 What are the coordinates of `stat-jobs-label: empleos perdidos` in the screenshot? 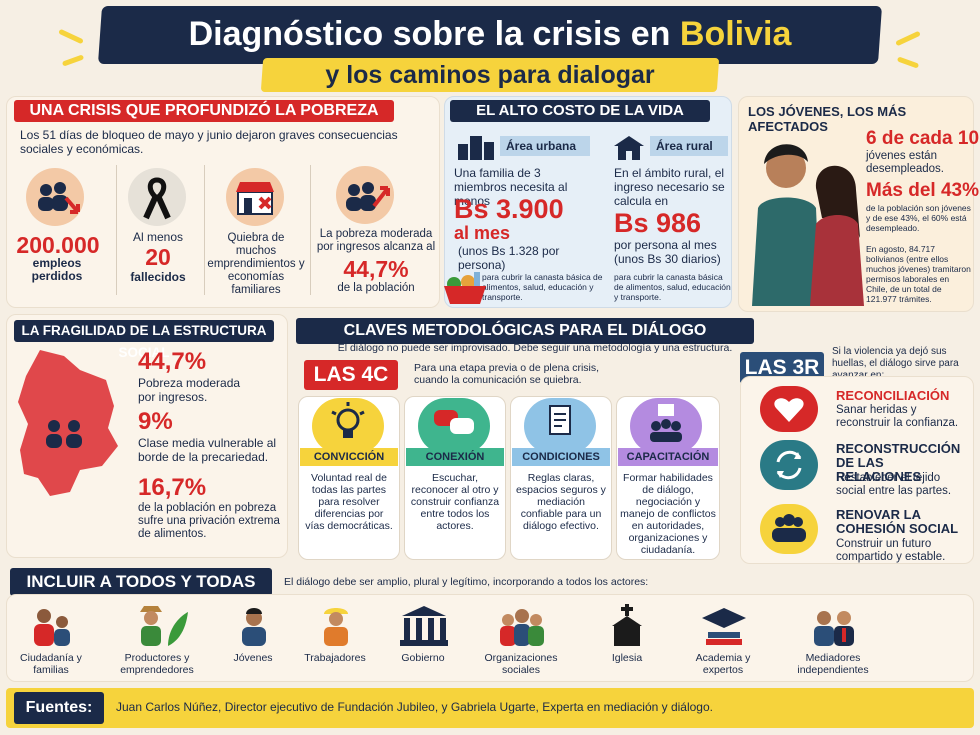 It's located at (57, 269).